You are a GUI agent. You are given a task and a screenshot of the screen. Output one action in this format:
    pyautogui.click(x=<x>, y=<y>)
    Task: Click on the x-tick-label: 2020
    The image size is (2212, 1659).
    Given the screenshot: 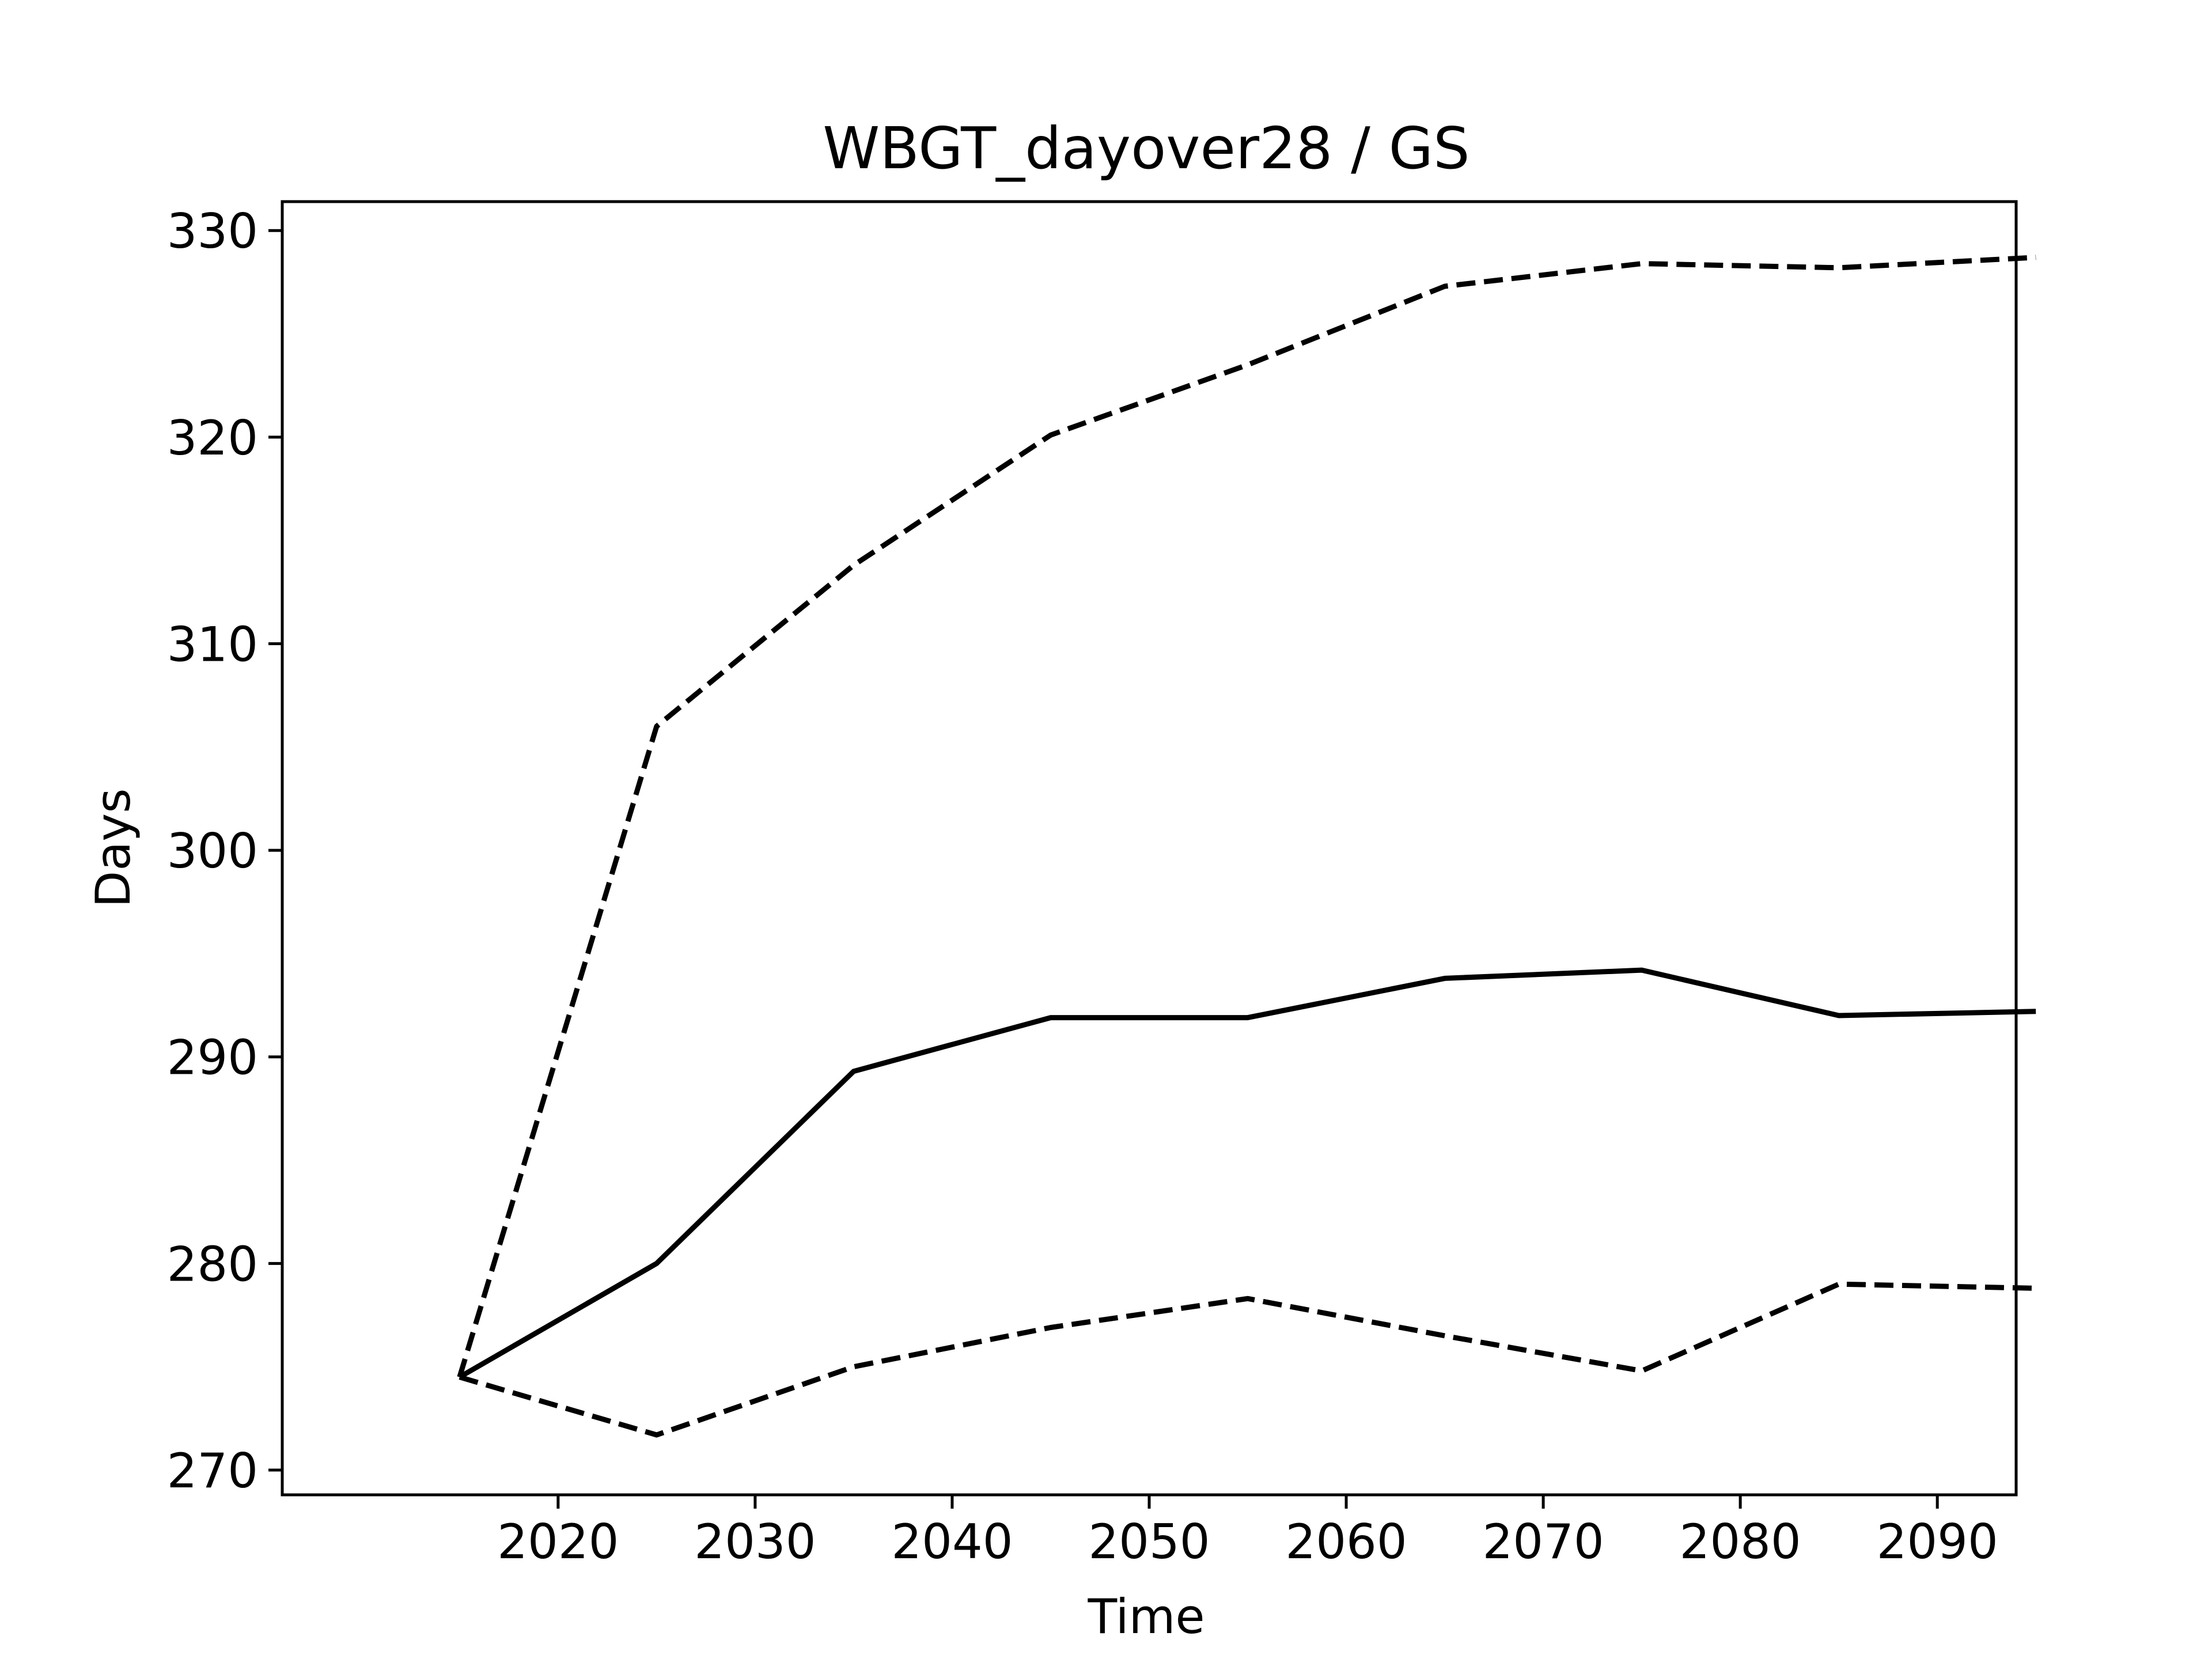 What is the action you would take?
    pyautogui.click(x=558, y=1542)
    